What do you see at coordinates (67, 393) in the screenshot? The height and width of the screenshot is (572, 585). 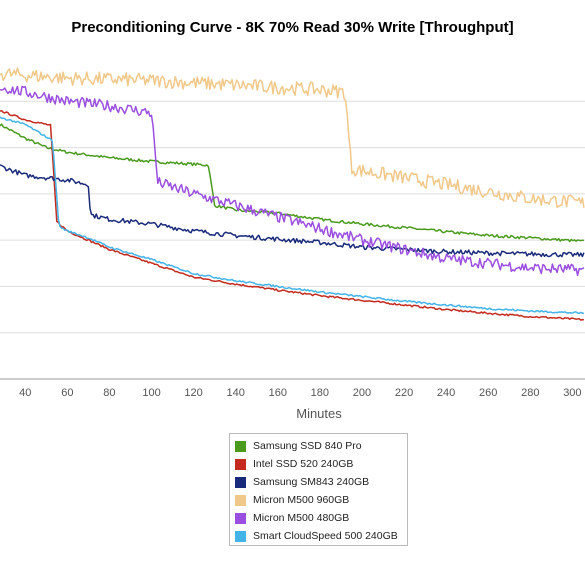 I see `x-tick-label: 60` at bounding box center [67, 393].